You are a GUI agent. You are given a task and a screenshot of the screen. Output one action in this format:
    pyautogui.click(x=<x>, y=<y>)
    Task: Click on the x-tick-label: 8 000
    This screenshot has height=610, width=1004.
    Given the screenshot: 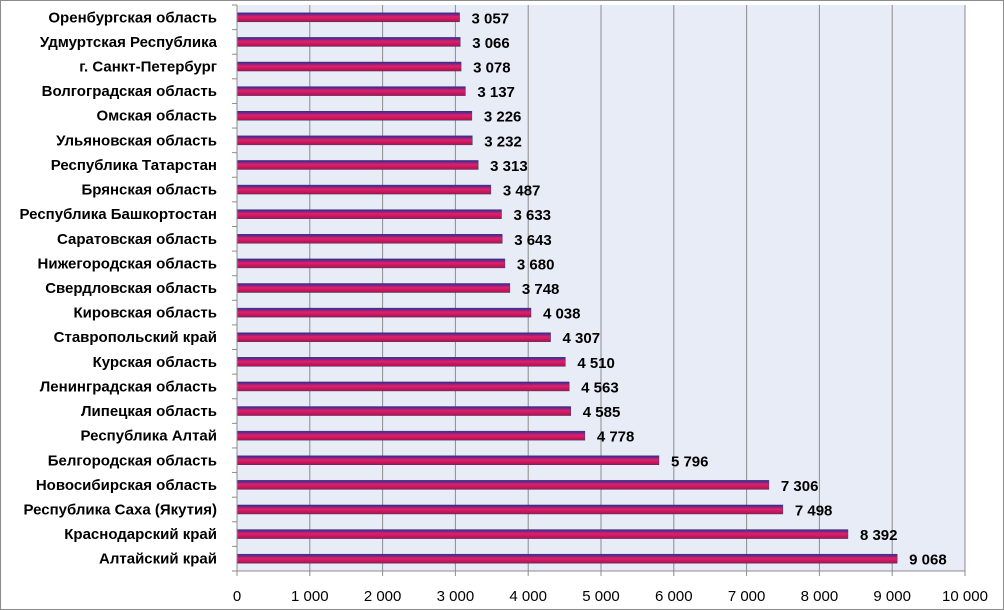 What is the action you would take?
    pyautogui.click(x=820, y=596)
    